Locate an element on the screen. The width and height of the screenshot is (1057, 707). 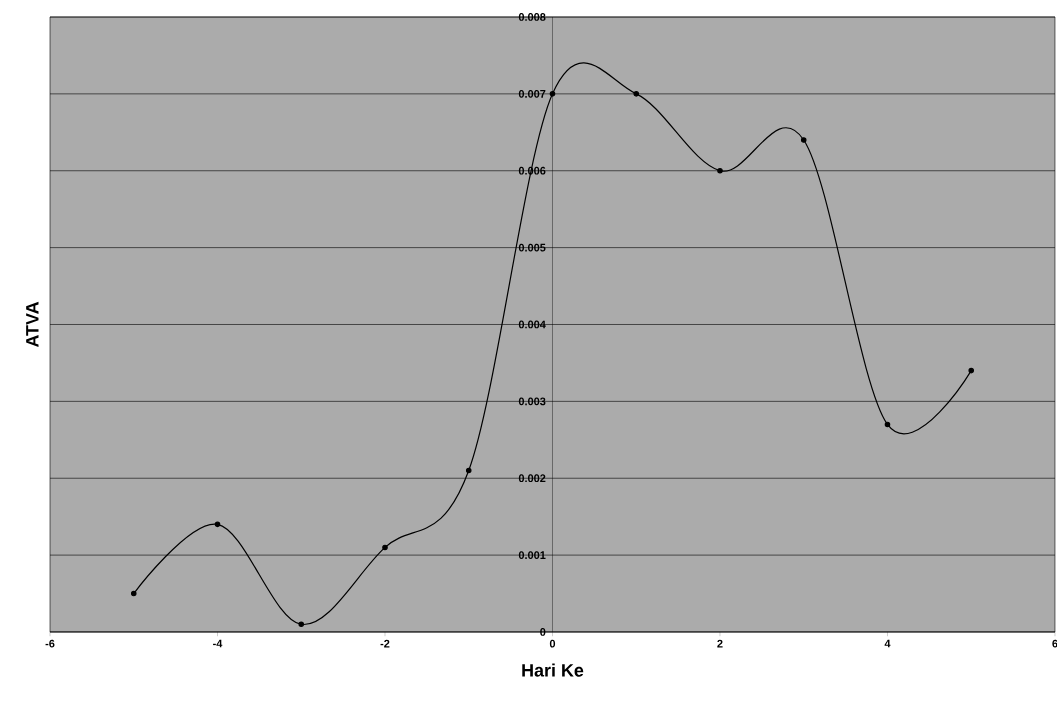
y-tick-label: 0.008 is located at coordinates (532, 17).